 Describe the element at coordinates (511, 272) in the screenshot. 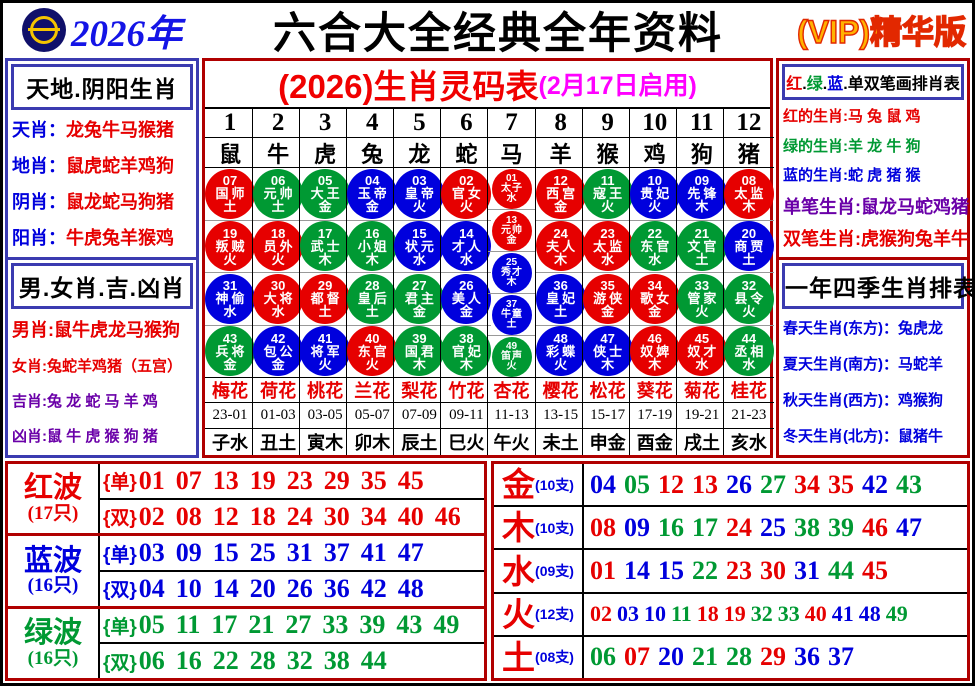

I see `ball-slot: 25 秀才木` at that location.